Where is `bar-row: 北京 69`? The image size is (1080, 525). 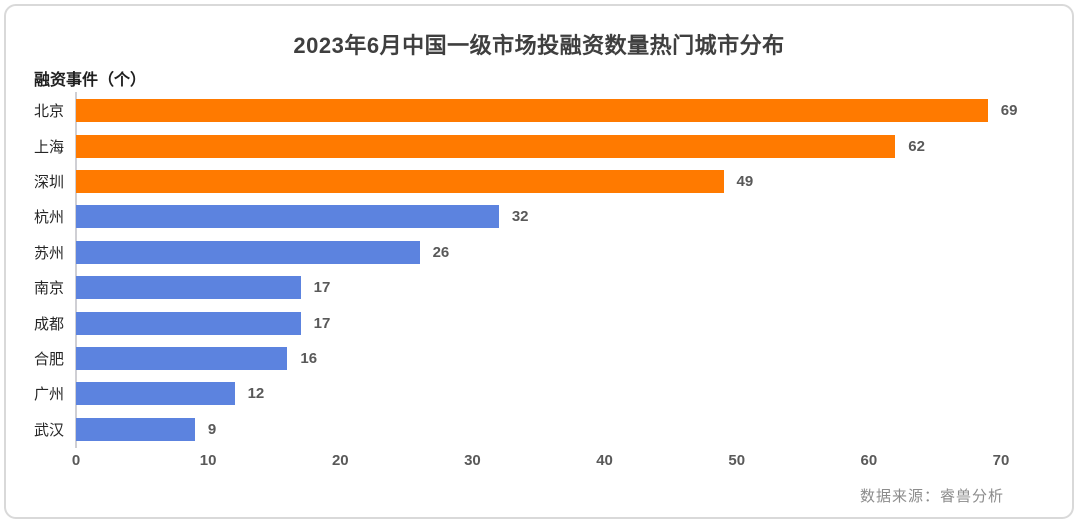
bar-row: 北京 69 is located at coordinates (549, 110).